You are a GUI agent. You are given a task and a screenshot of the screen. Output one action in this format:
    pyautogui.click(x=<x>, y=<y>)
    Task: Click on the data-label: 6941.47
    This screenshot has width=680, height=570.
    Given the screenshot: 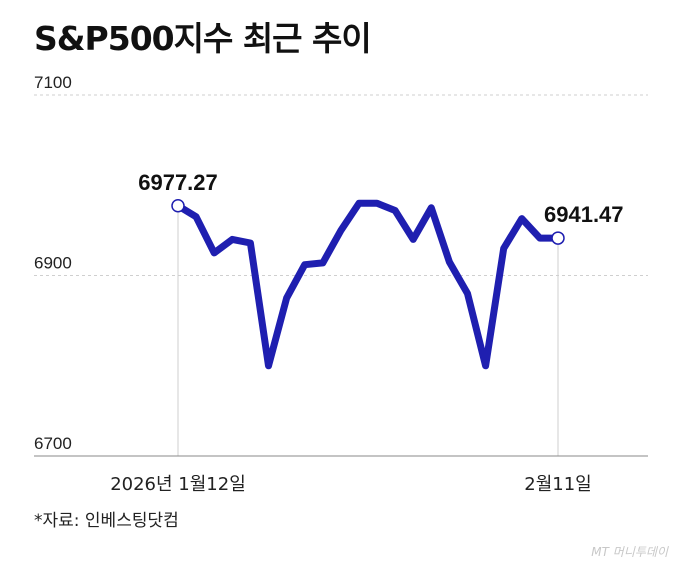 What is the action you would take?
    pyautogui.click(x=584, y=214)
    